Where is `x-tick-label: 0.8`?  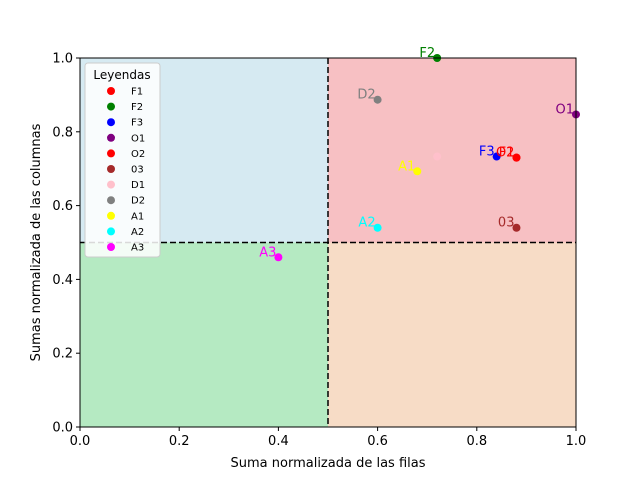
x-tick-label: 0.8 is located at coordinates (476, 441).